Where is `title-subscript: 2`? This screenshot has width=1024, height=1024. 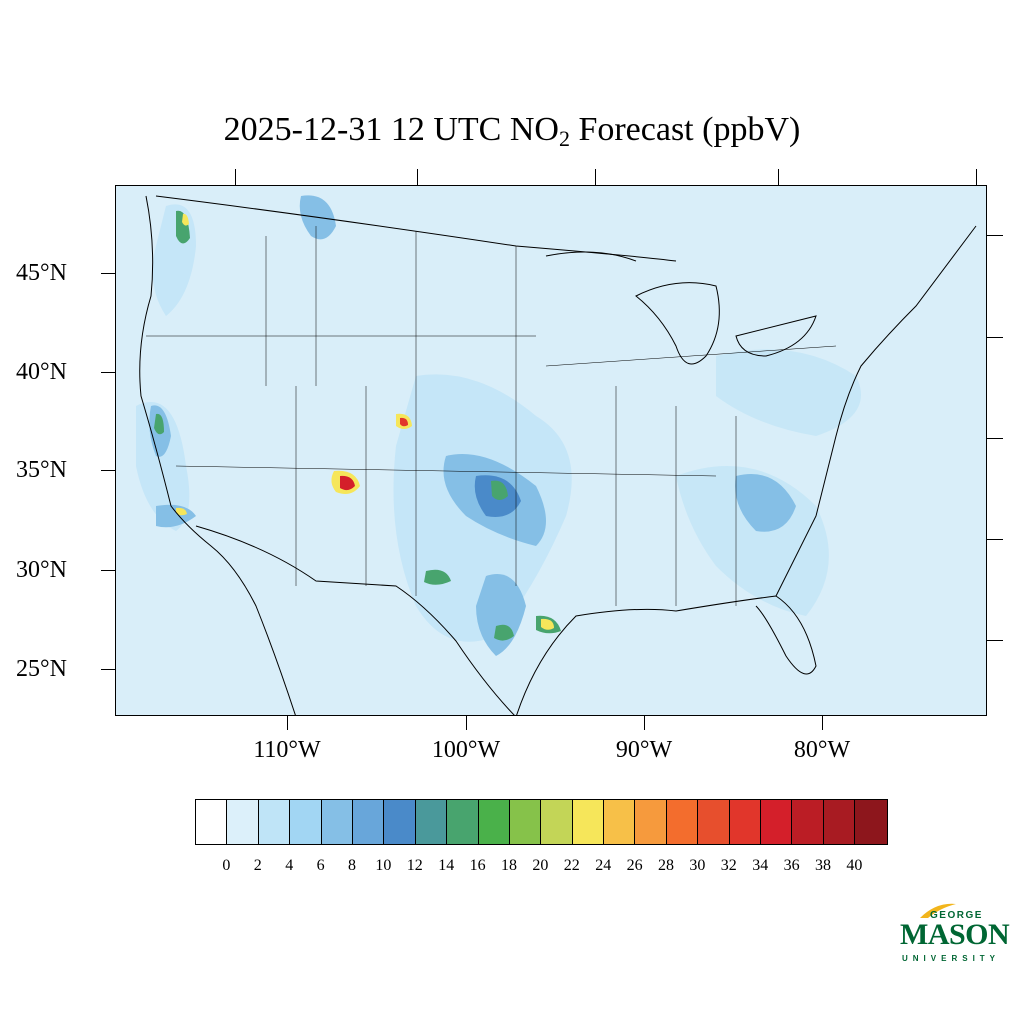 title-subscript: 2 is located at coordinates (564, 138).